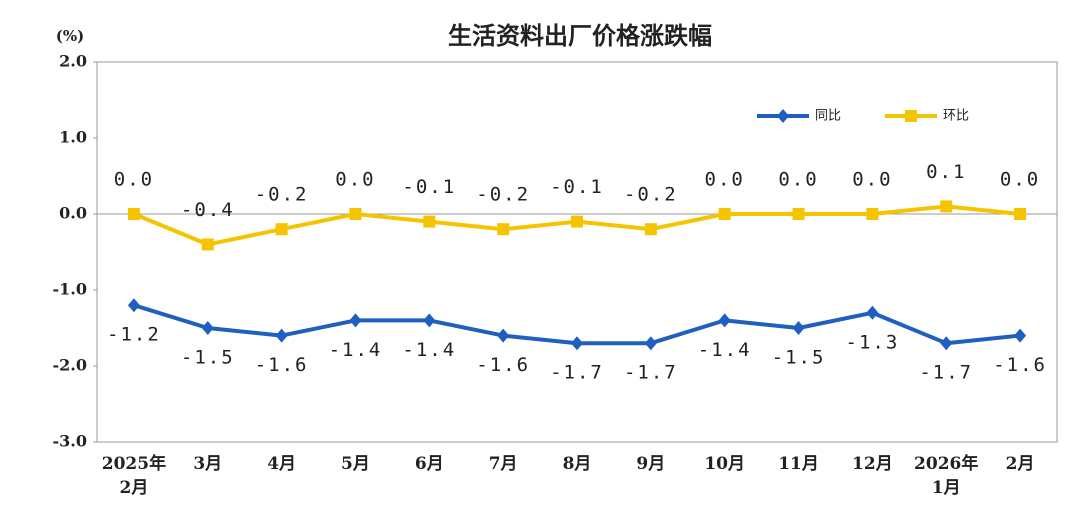  I want to click on x-tick-label: 7月, so click(503, 464).